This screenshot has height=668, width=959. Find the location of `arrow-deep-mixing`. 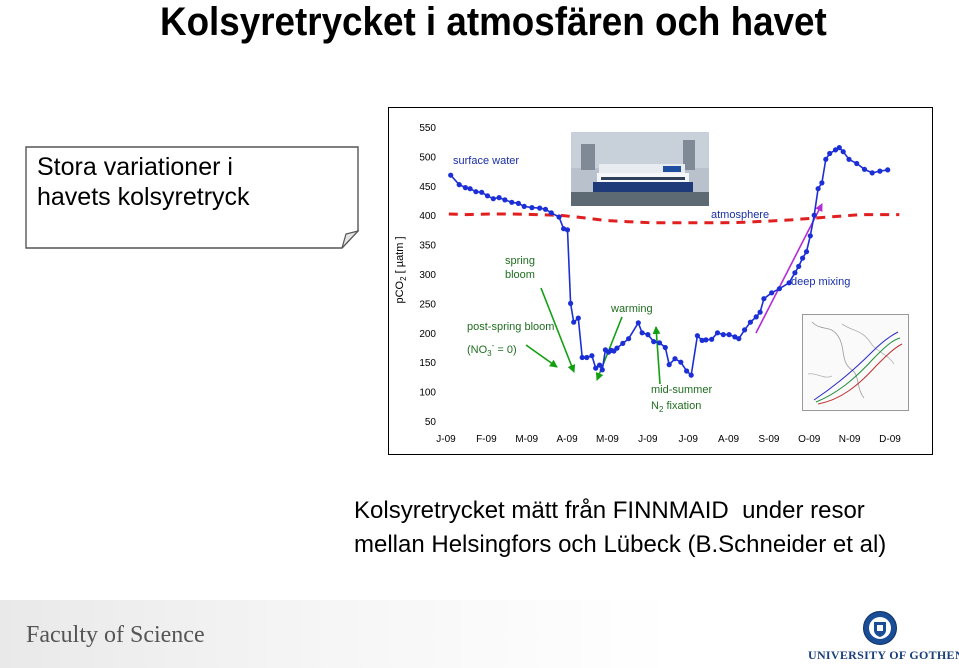

arrow-deep-mixing is located at coordinates (789, 268).